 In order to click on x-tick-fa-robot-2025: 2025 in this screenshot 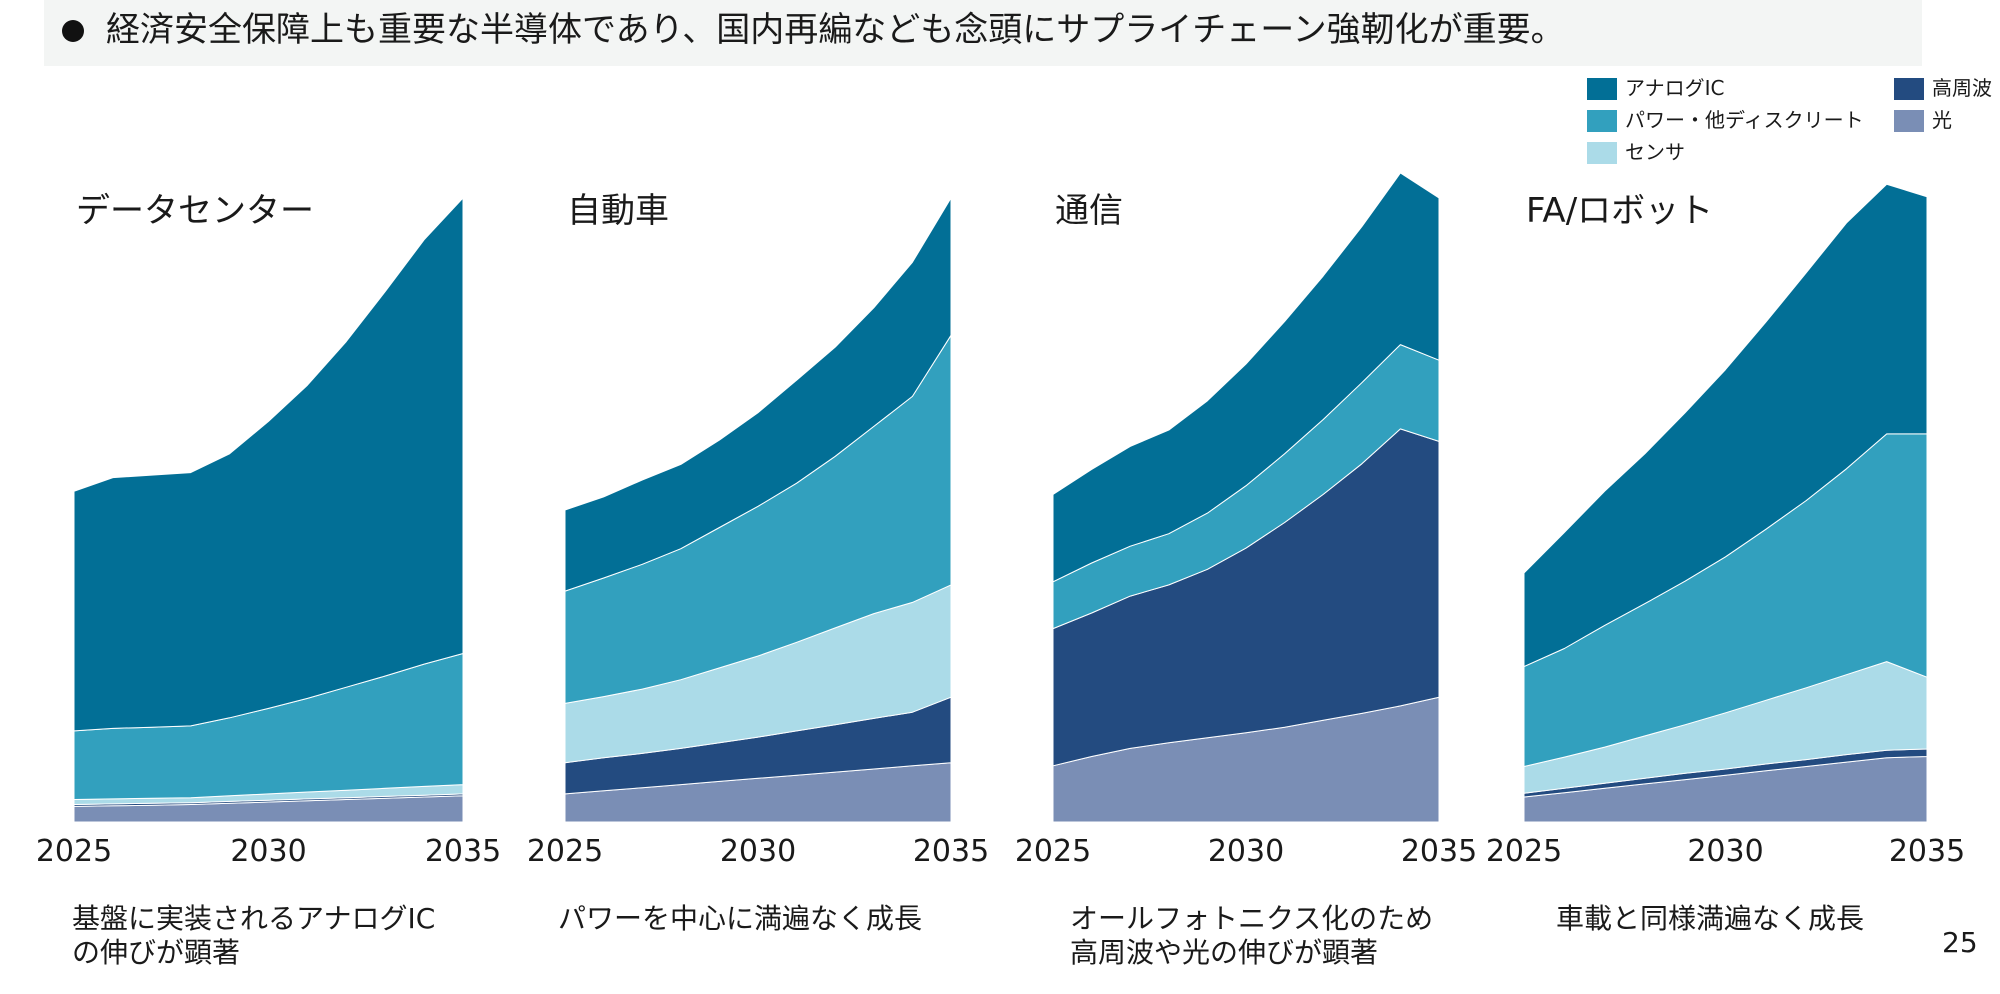, I will do `click(1524, 851)`.